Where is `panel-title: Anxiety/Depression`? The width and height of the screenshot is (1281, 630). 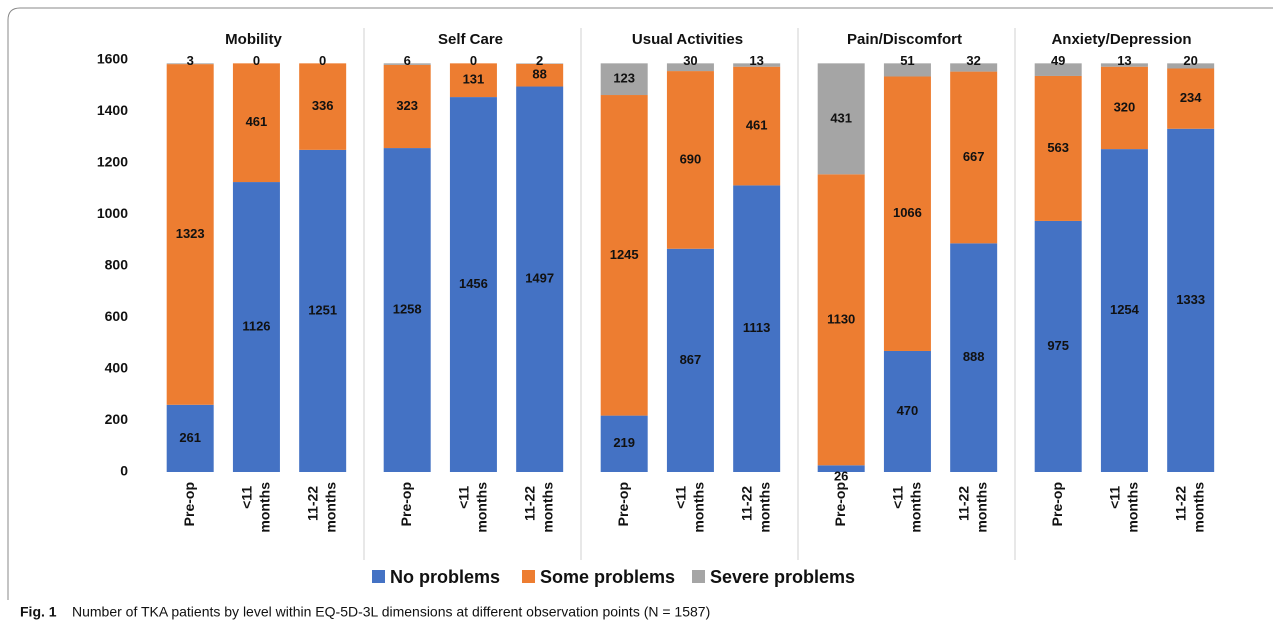
panel-title: Anxiety/Depression is located at coordinates (1121, 39).